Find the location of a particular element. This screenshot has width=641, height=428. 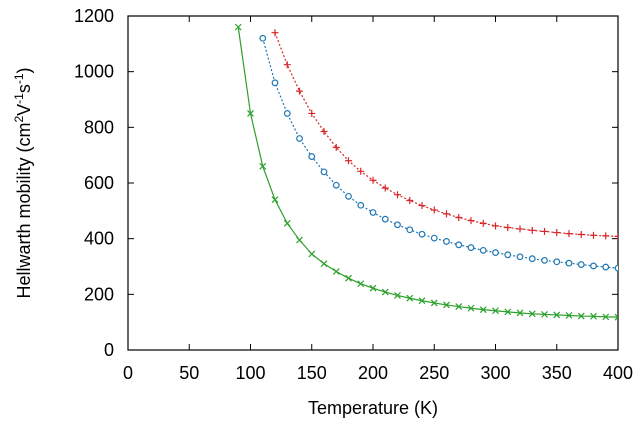

x-tick-label: 300 is located at coordinates (495, 373).